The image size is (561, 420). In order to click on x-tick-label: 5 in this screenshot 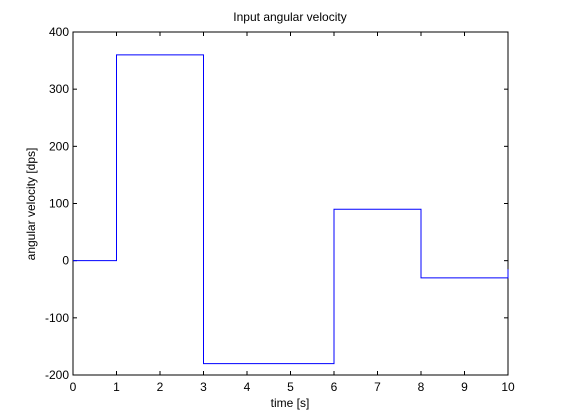, I will do `click(290, 387)`.